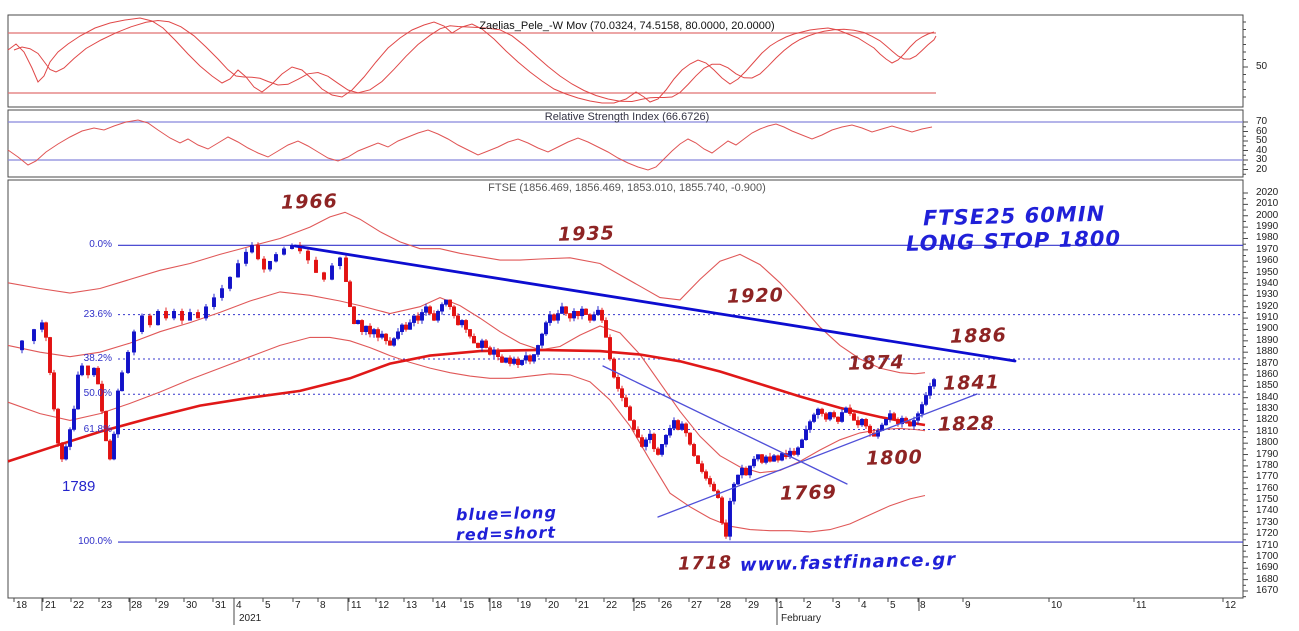  Describe the element at coordinates (239, 605) in the screenshot. I see `time-axis-label: 4` at that location.